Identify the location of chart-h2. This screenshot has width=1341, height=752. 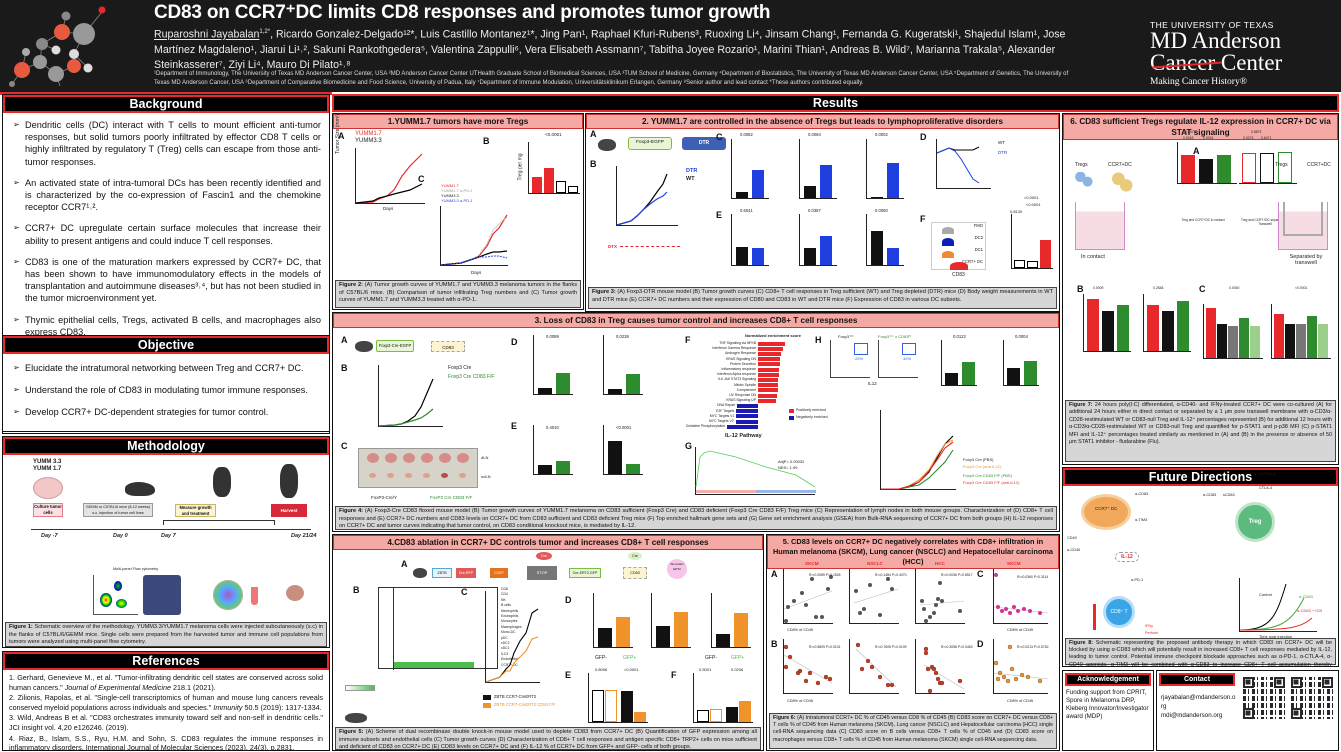
(1021, 363).